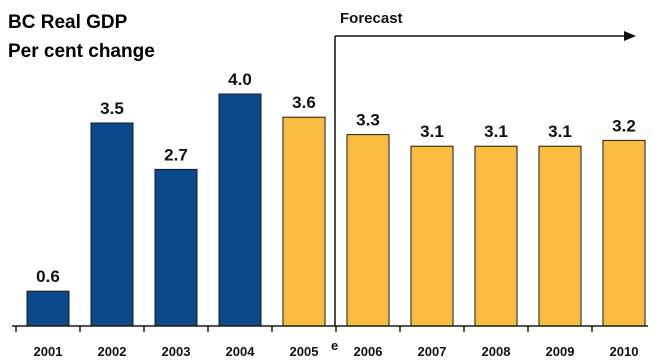 The width and height of the screenshot is (655, 362). Describe the element at coordinates (68, 22) in the screenshot. I see `chart-title: BC Real GDP` at that location.